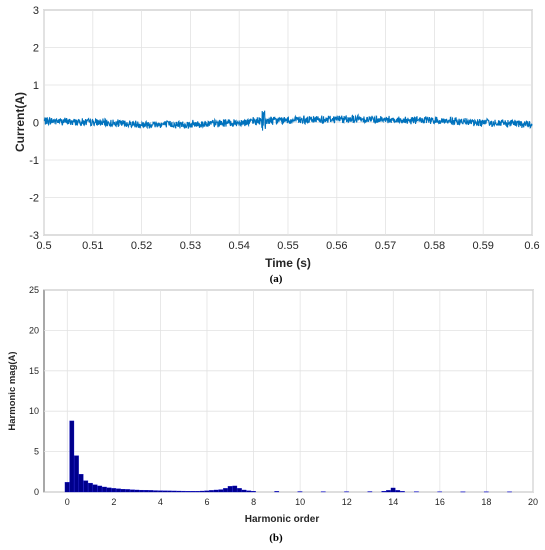 The image size is (545, 550). Describe the element at coordinates (160, 502) in the screenshot. I see `chart-b-x-tick-label: 4` at that location.